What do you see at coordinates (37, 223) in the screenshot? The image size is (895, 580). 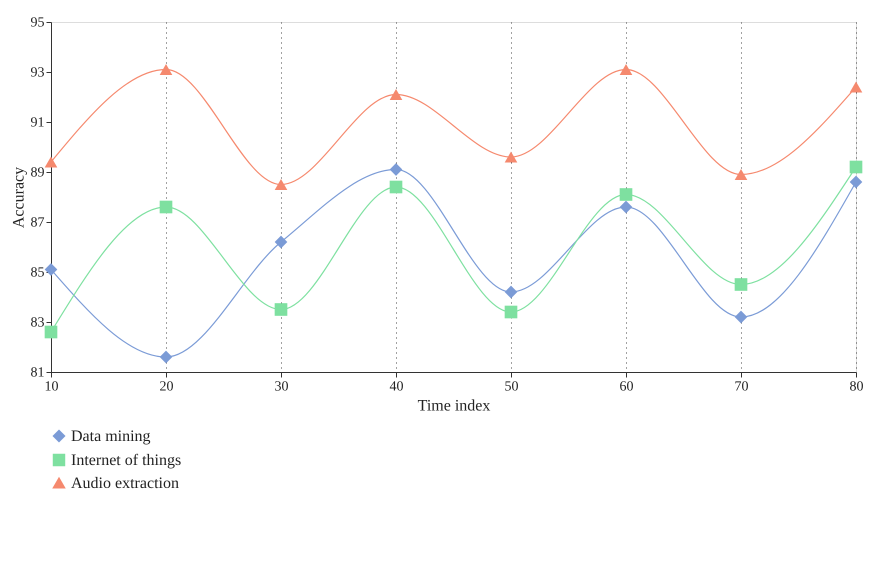 I see `y-tick-label: 87` at bounding box center [37, 223].